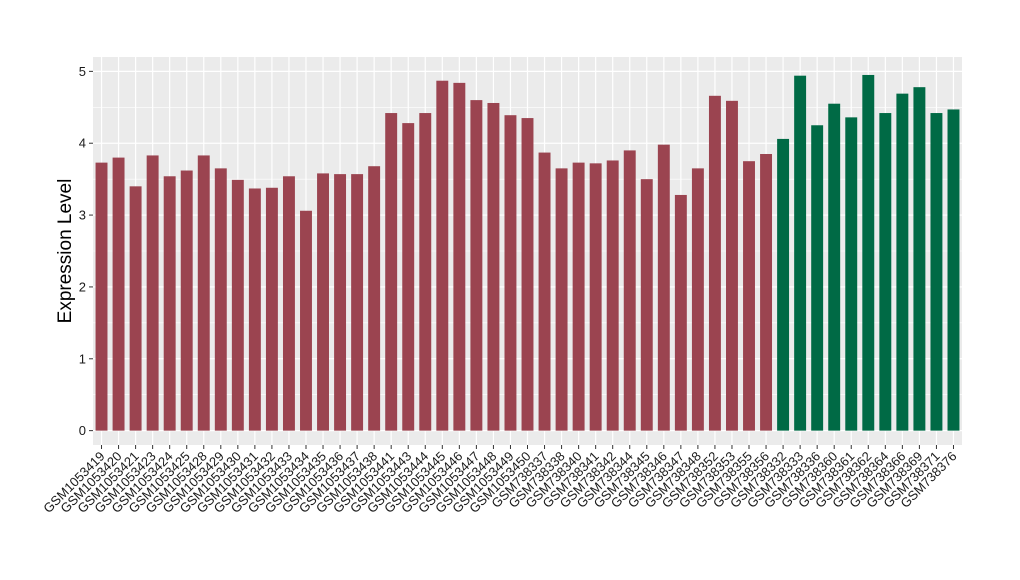 The width and height of the screenshot is (1020, 580). What do you see at coordinates (86, 251) in the screenshot?
I see `y-axis: 0 1 2 3 4 5` at bounding box center [86, 251].